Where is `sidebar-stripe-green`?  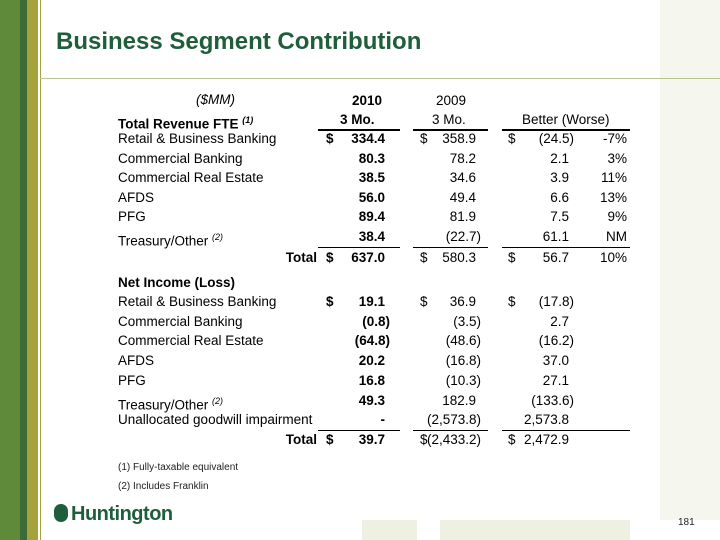
sidebar-stripe-green is located at coordinates (10, 270).